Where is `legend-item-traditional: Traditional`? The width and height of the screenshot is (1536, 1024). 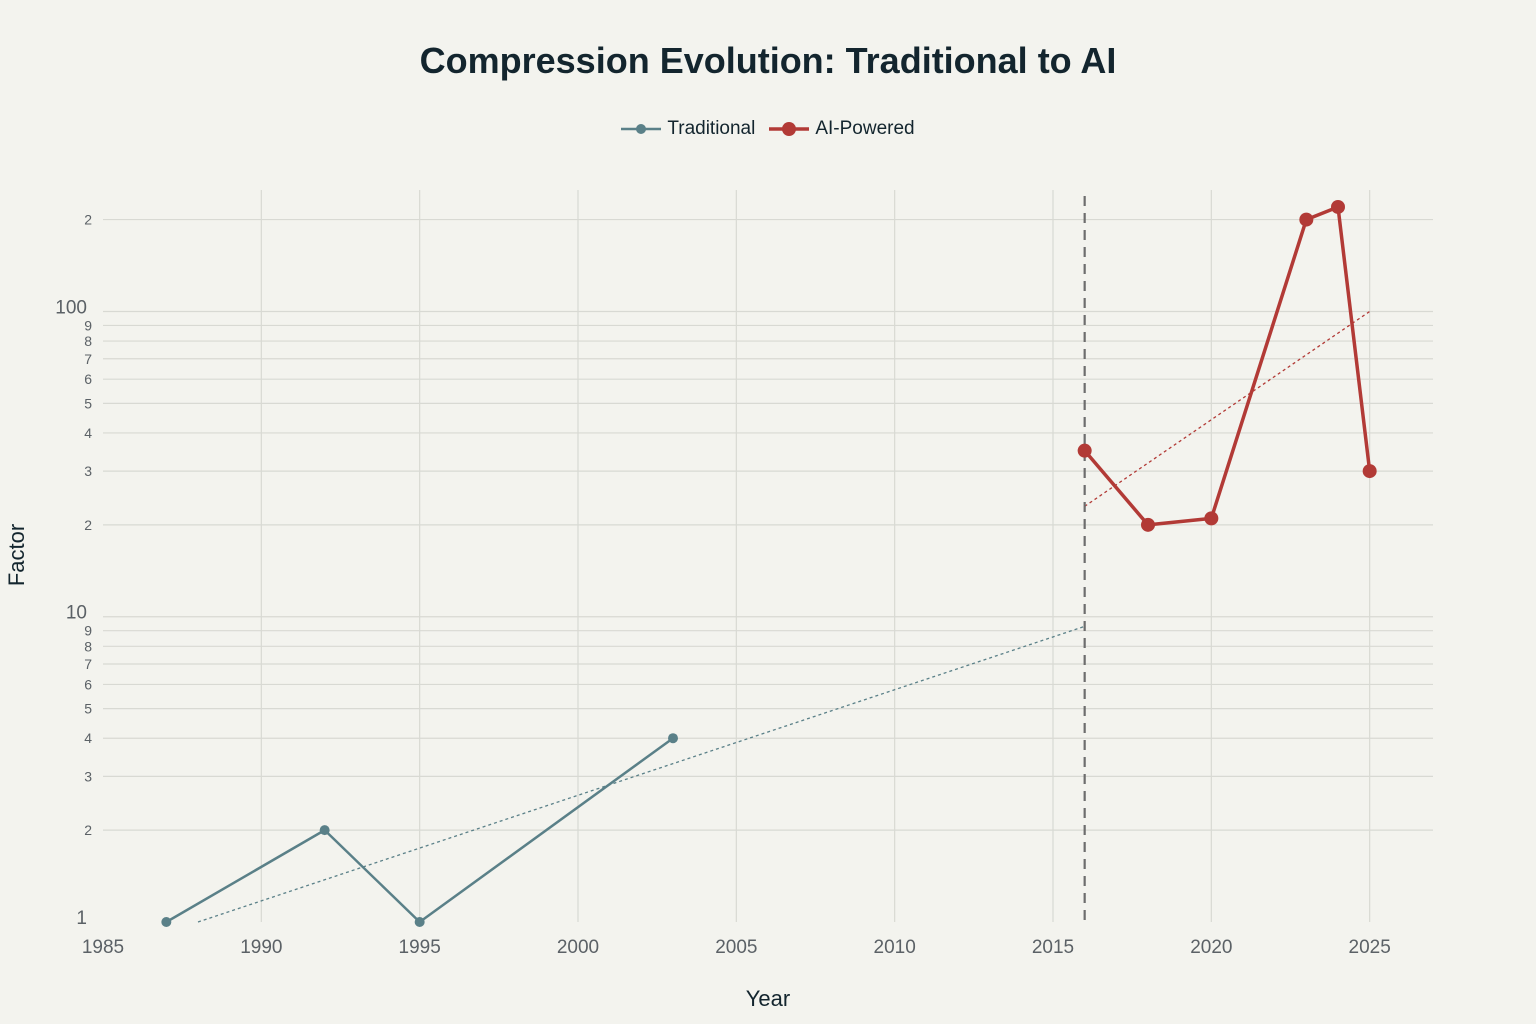
legend-item-traditional: Traditional is located at coordinates (688, 129).